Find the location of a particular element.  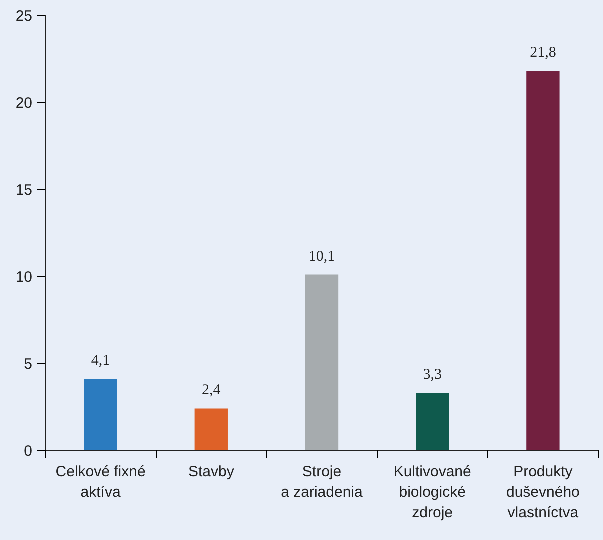

data-label: 4,1 is located at coordinates (100, 361).